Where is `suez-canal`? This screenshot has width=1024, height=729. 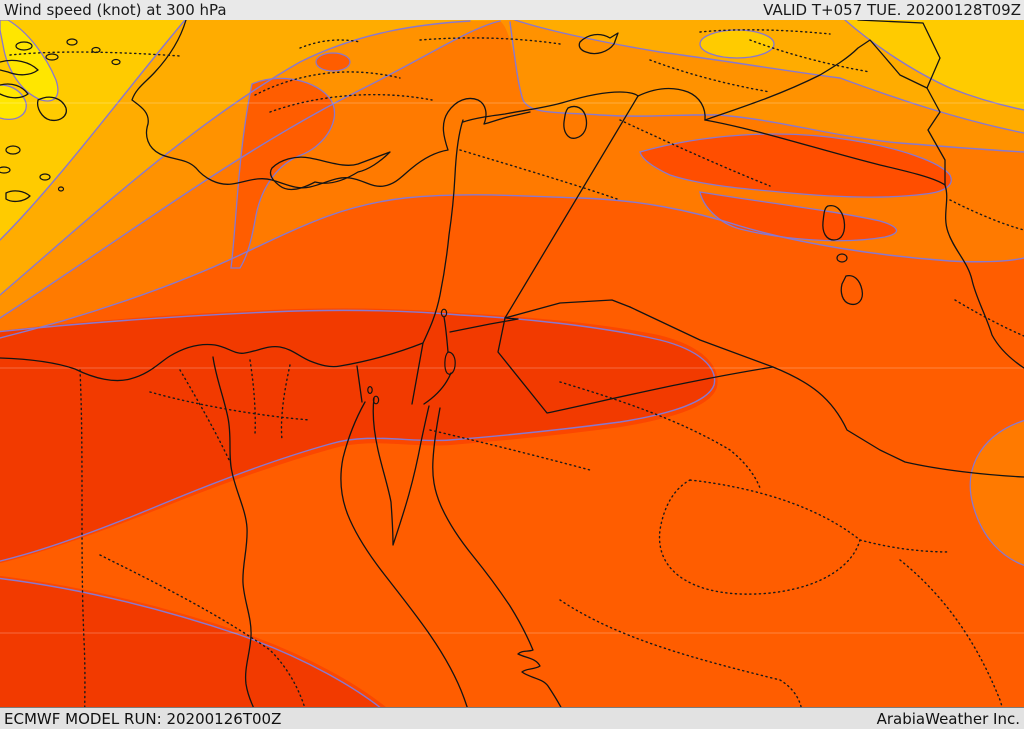
suez-canal is located at coordinates (359, 384).